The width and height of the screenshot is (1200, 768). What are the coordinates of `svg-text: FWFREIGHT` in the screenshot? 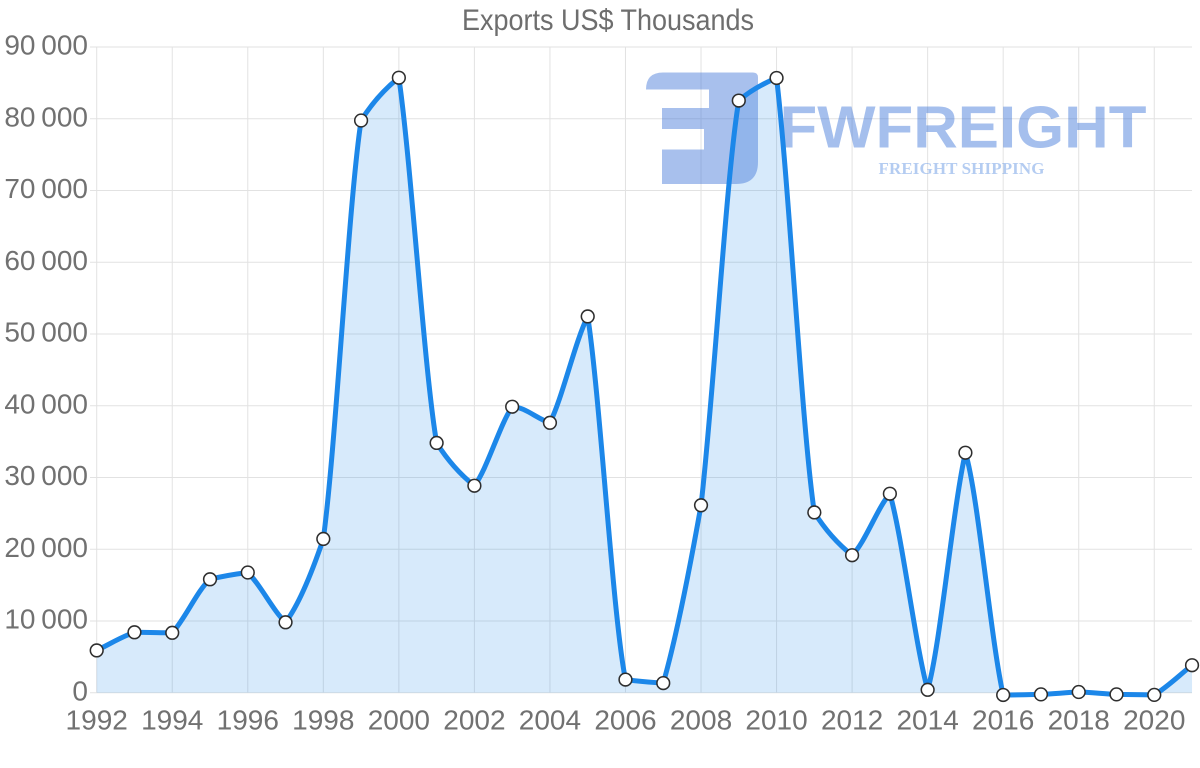 It's located at (963, 127).